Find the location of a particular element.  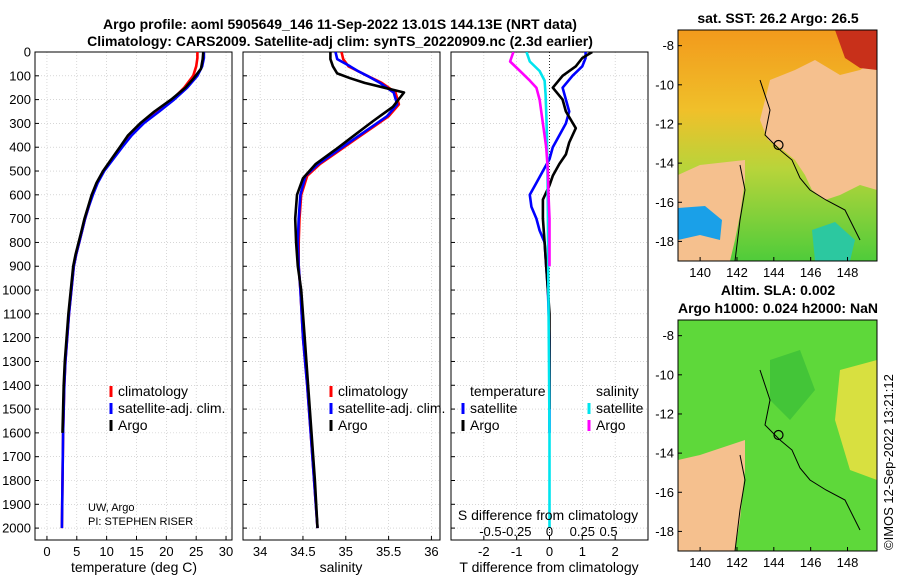

x-tick-label: 30 is located at coordinates (226, 551).